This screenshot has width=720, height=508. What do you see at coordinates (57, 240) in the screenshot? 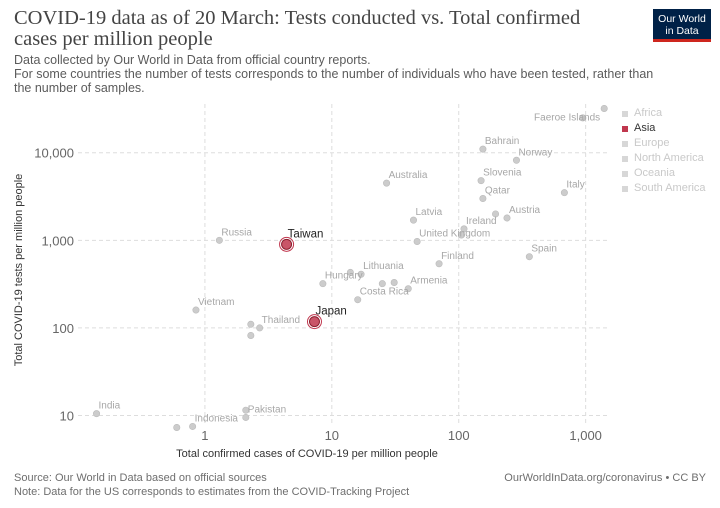
I see `y-tick-label: 1,000` at bounding box center [57, 240].